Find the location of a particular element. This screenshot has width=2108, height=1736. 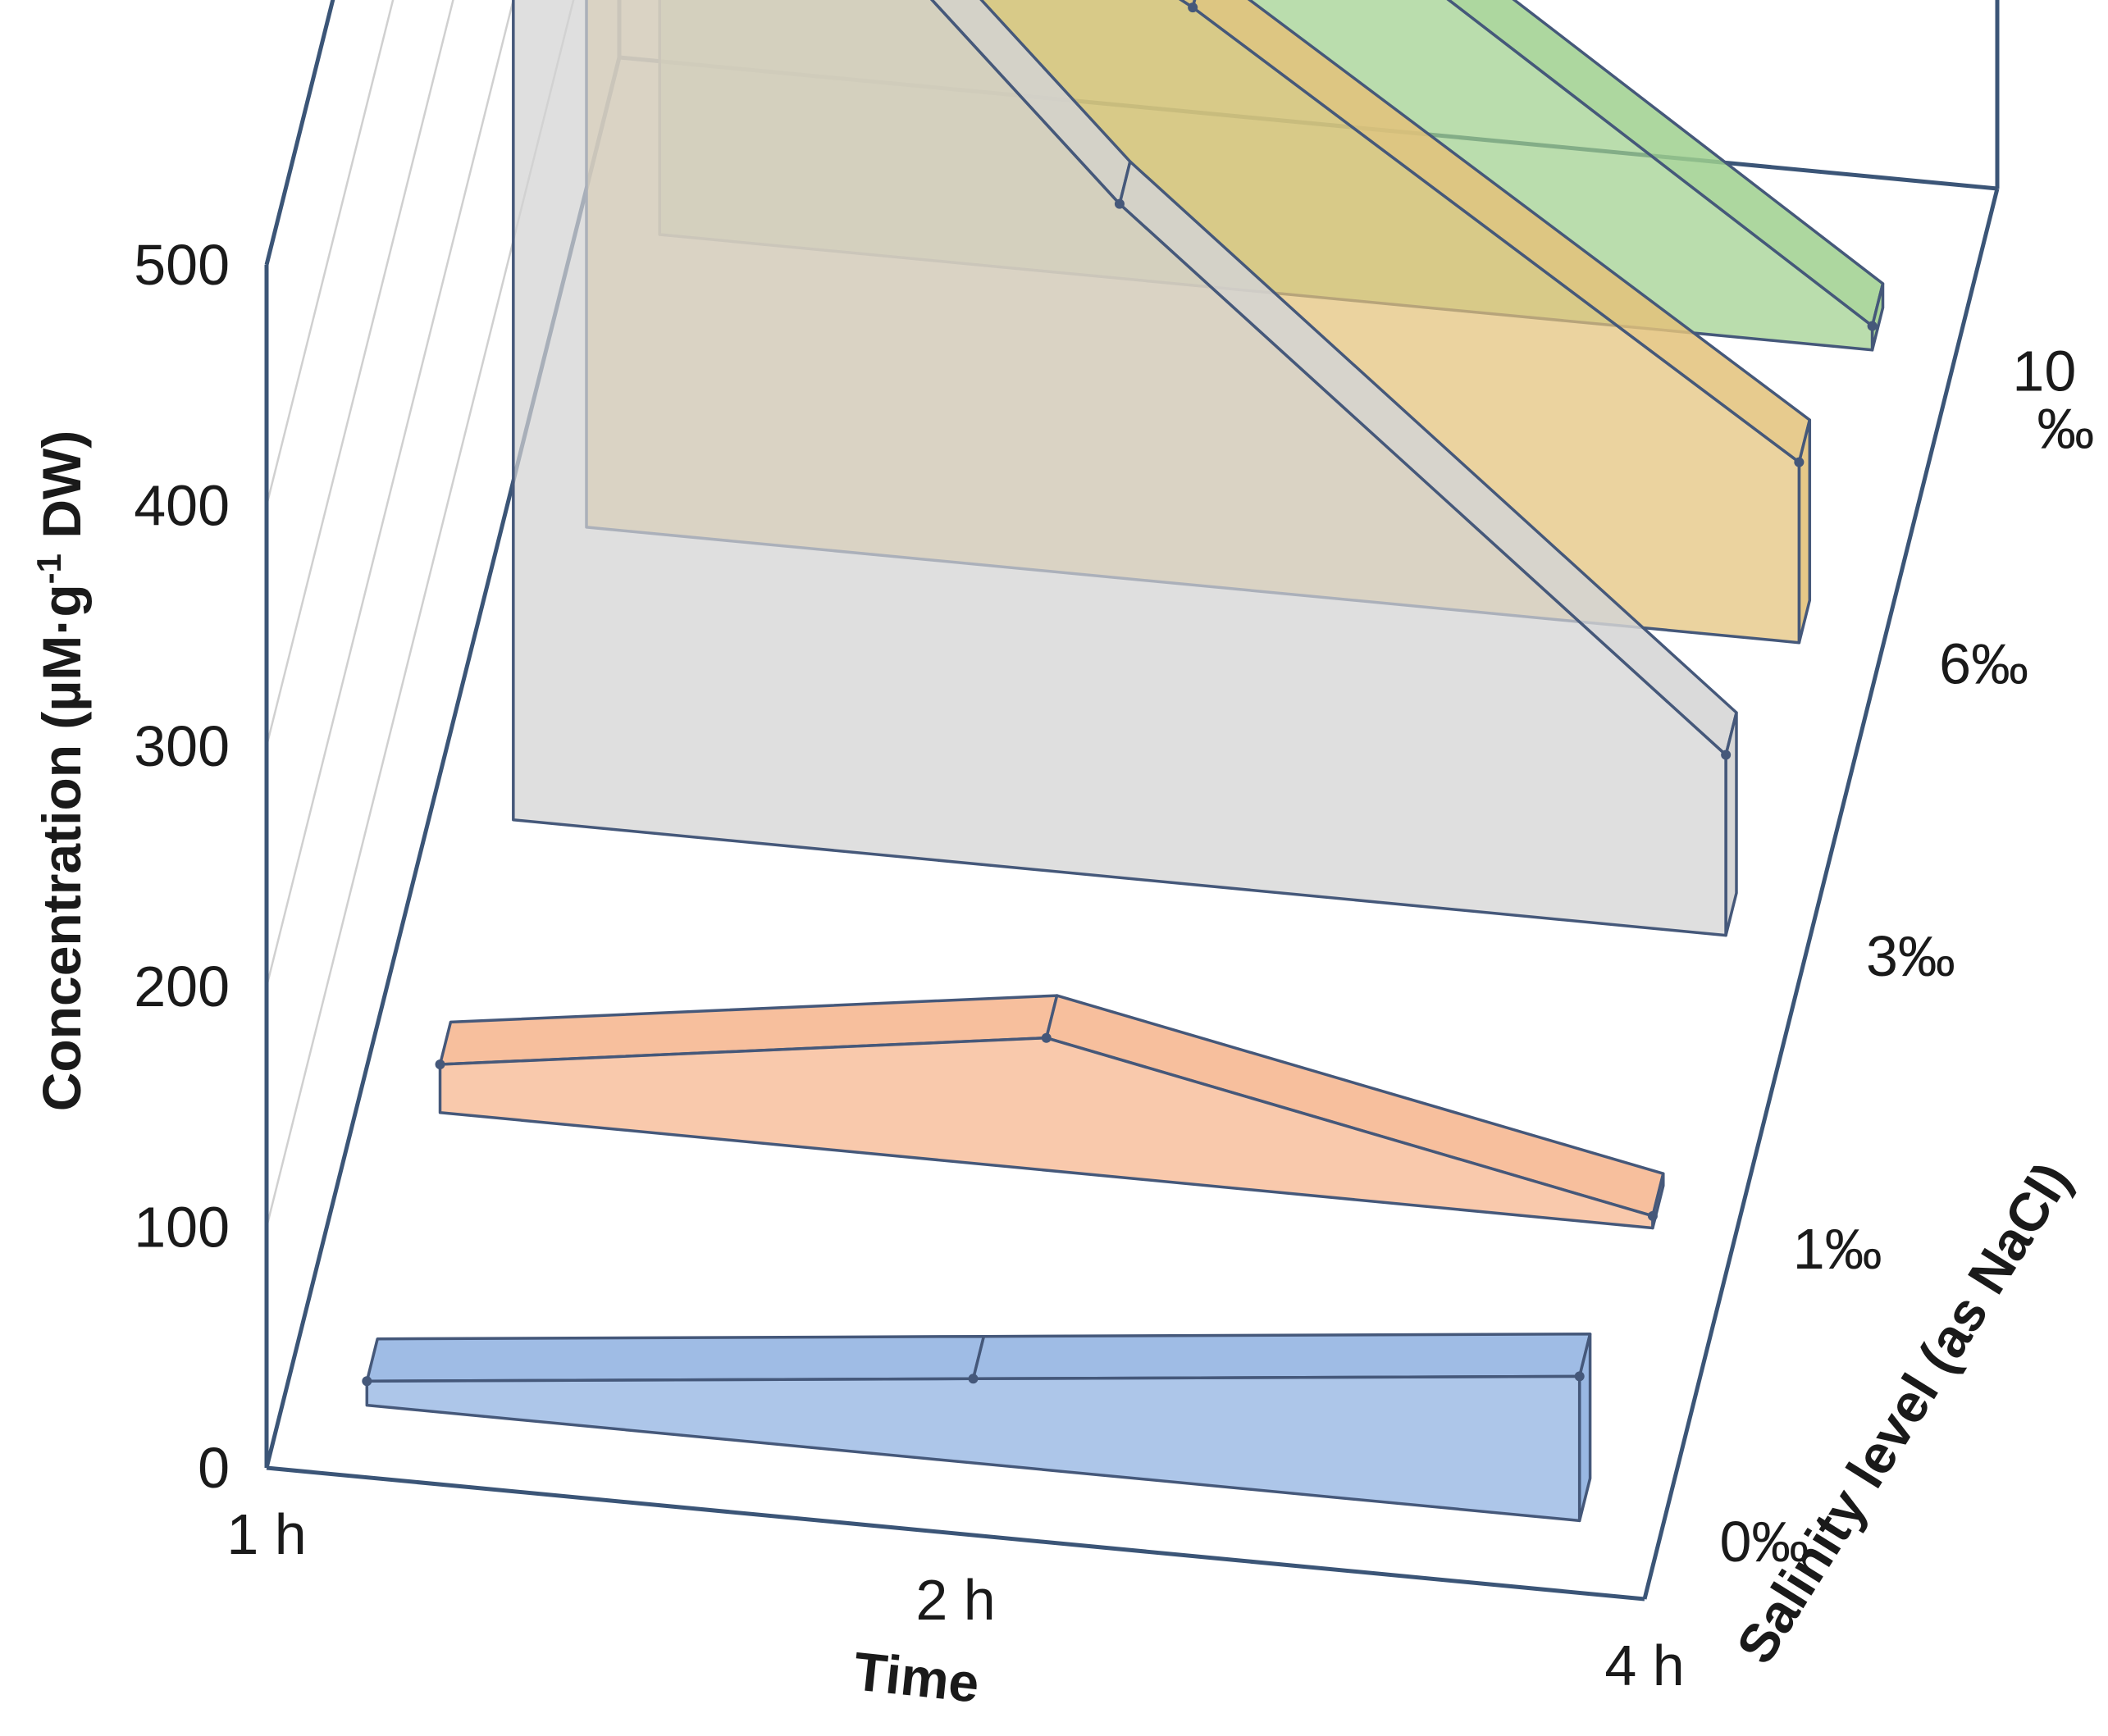

depth-tick-label: 6‰ is located at coordinates (1983, 663).